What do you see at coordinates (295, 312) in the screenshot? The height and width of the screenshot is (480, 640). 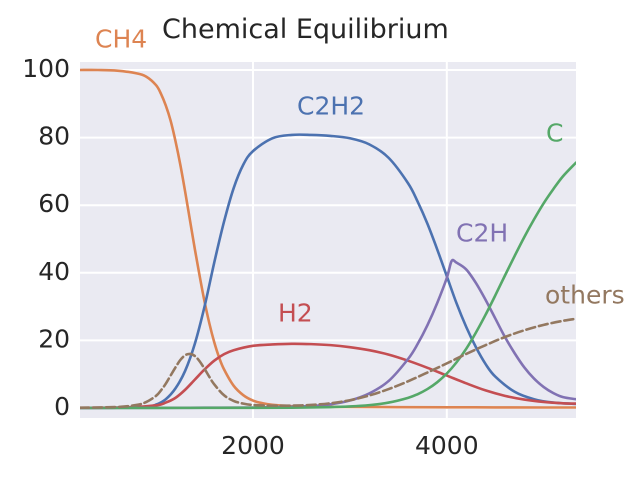 I see `series-label-h2: H2` at bounding box center [295, 312].